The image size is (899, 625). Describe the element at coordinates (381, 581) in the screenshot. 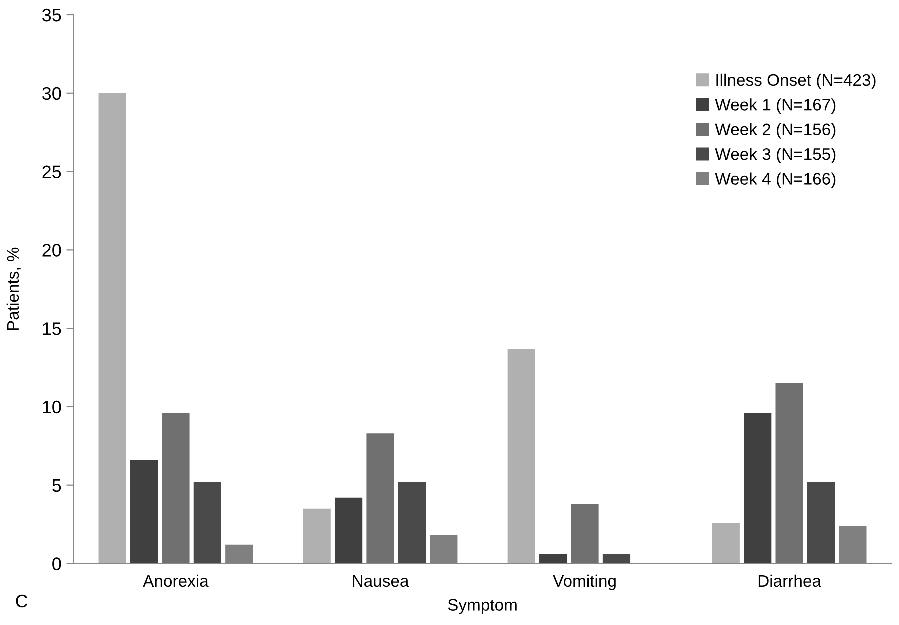

I see `x-tick-label: Nausea` at that location.